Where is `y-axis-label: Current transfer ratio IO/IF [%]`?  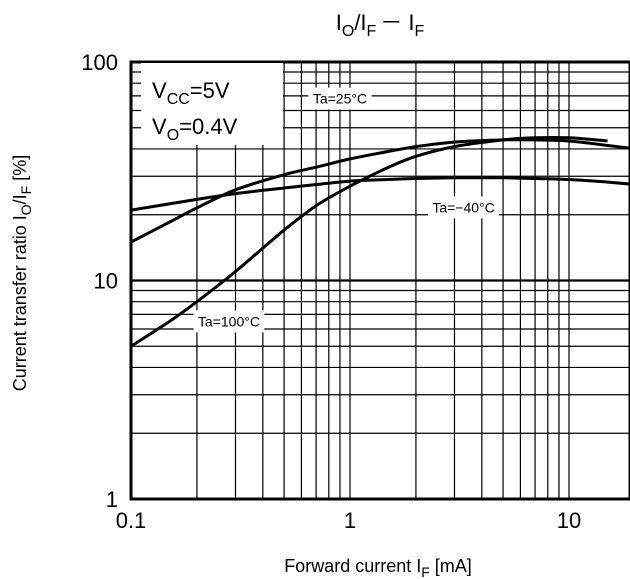 y-axis-label: Current transfer ratio IO/IF [%] is located at coordinates (22, 273).